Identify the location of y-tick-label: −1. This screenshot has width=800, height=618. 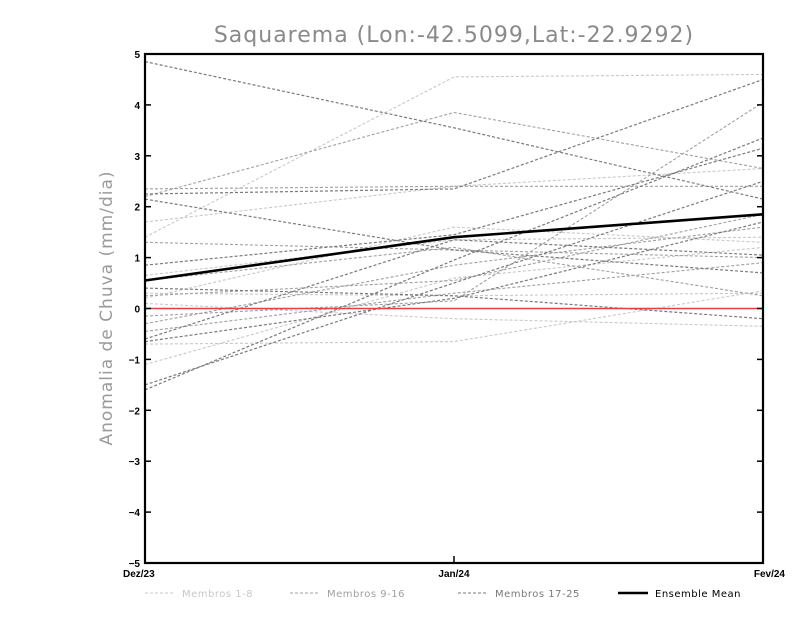
(135, 360).